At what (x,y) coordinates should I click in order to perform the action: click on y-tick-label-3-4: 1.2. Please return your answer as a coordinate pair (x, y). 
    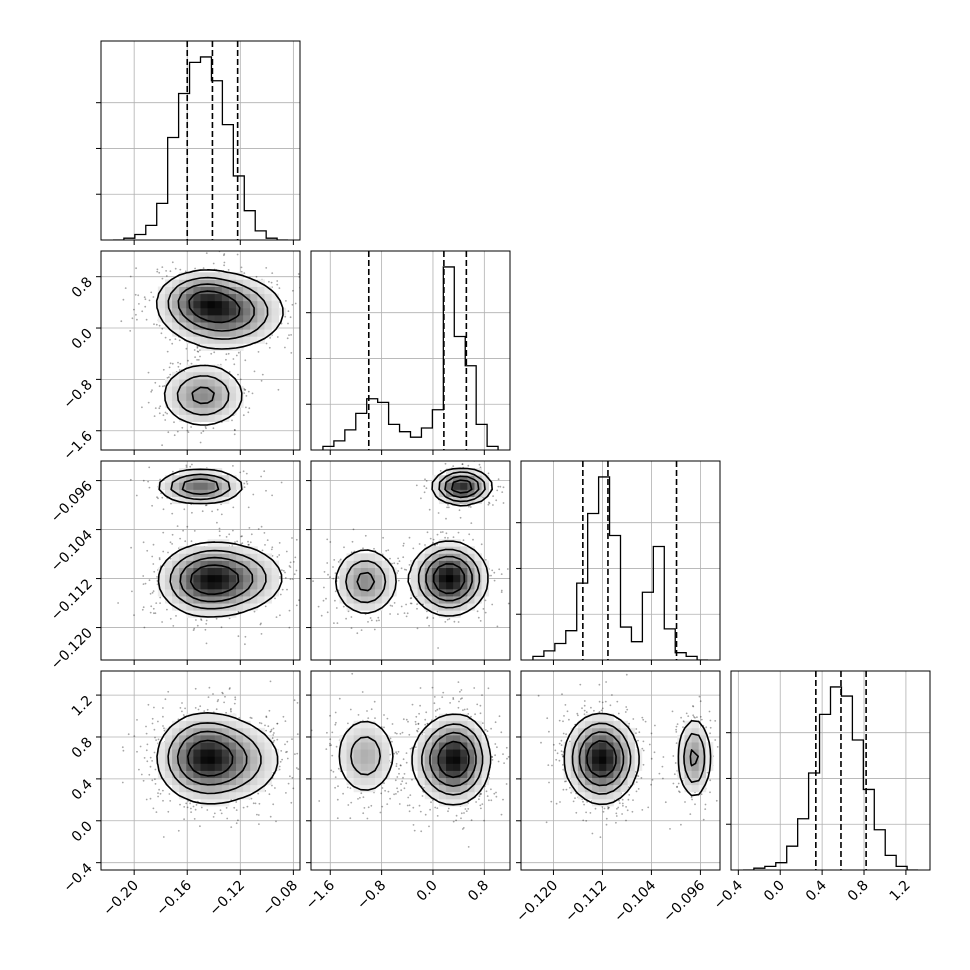
    Looking at the image, I should click on (82, 706).